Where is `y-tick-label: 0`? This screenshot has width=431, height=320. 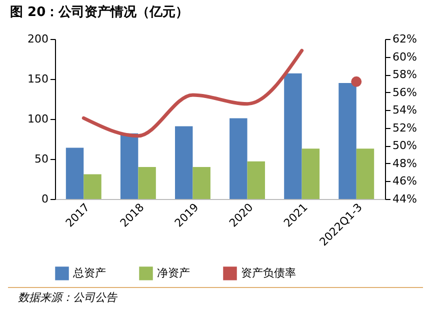 y-tick-label: 0 is located at coordinates (45, 199).